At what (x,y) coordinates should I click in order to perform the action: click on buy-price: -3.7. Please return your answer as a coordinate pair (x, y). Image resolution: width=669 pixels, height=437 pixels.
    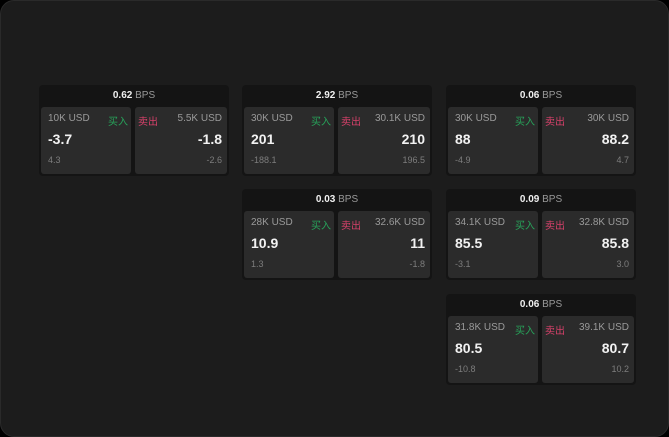
    Looking at the image, I should click on (60, 139).